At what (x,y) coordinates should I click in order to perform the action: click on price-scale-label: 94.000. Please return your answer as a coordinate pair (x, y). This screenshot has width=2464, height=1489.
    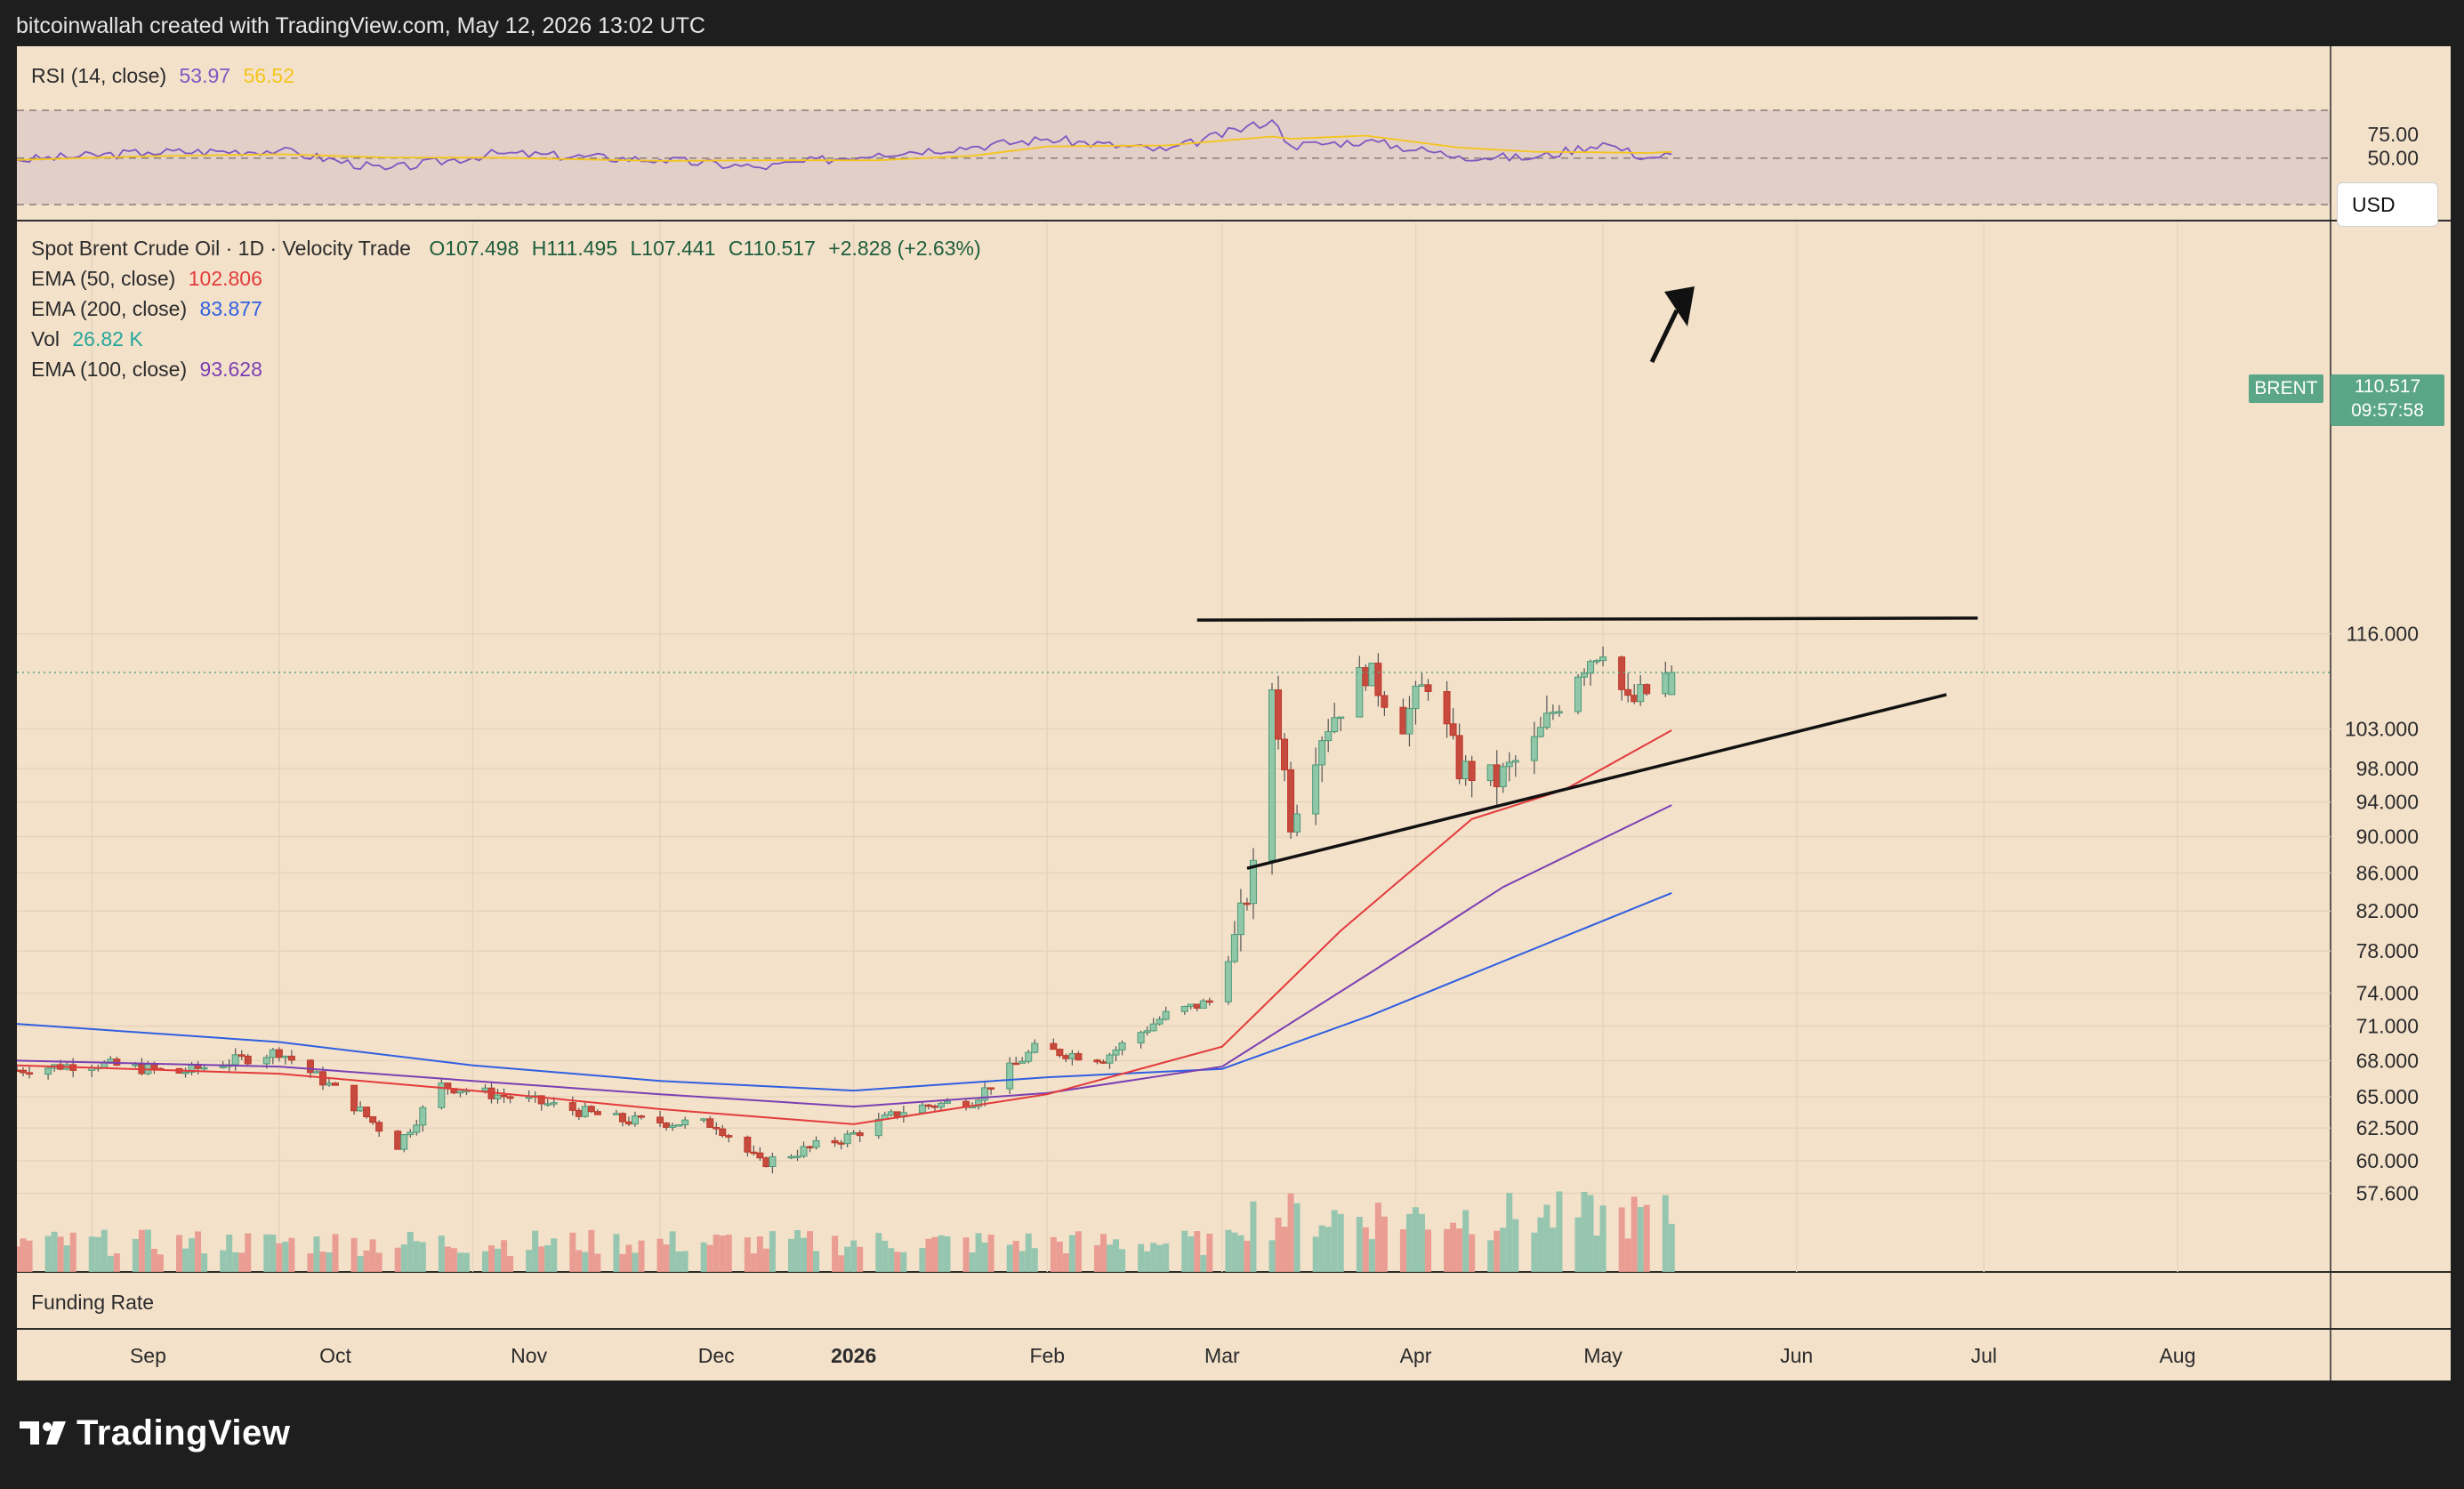
    Looking at the image, I should click on (2388, 801).